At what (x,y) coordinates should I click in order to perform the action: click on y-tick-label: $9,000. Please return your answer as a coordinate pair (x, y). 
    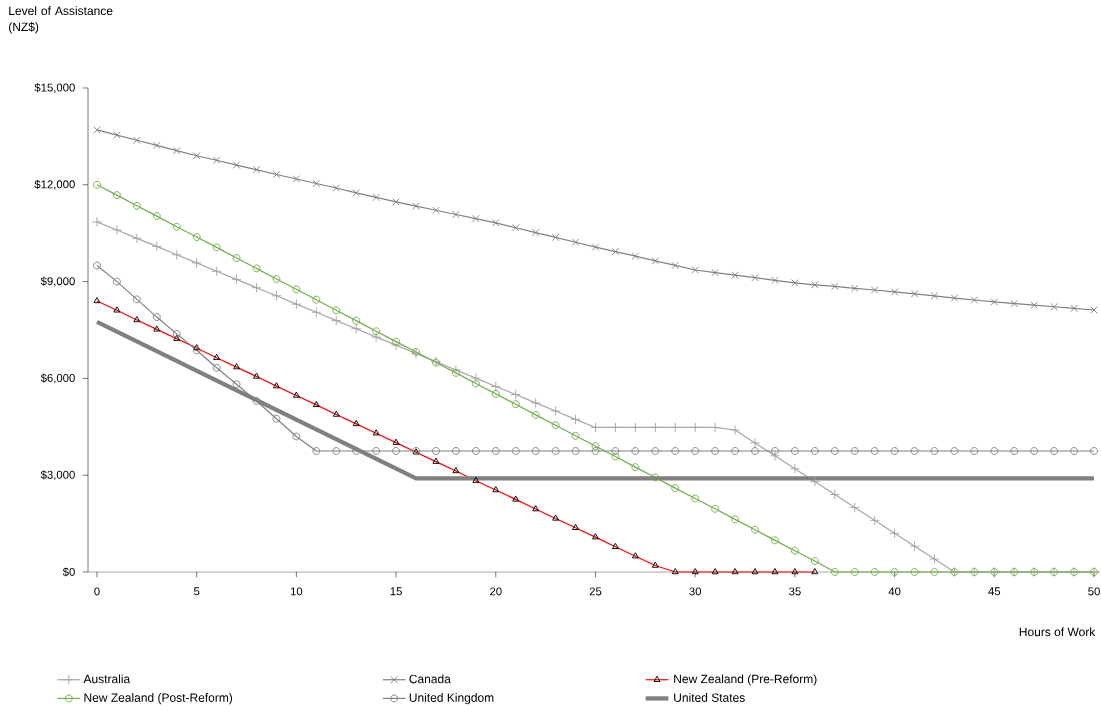
    Looking at the image, I should click on (57, 281).